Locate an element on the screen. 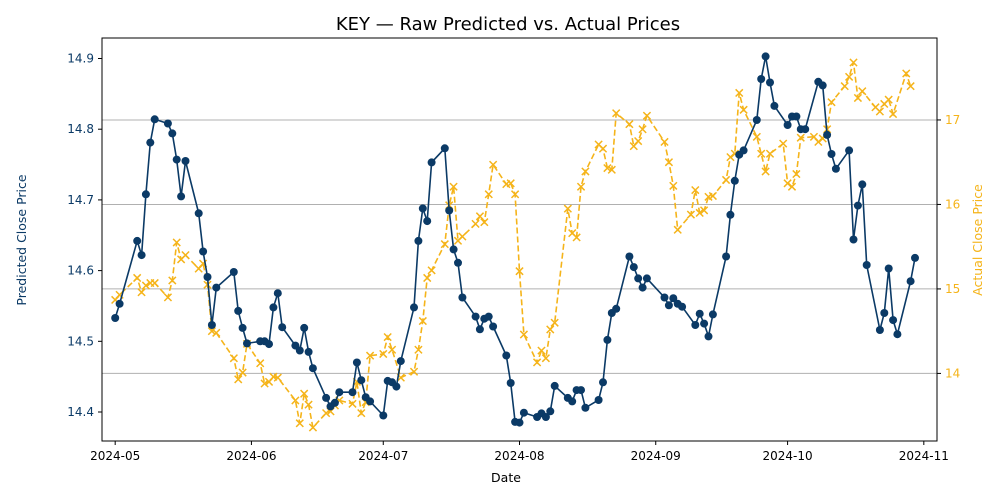 The height and width of the screenshot is (500, 1000). x-tick-label: 2024-06 is located at coordinates (251, 456).